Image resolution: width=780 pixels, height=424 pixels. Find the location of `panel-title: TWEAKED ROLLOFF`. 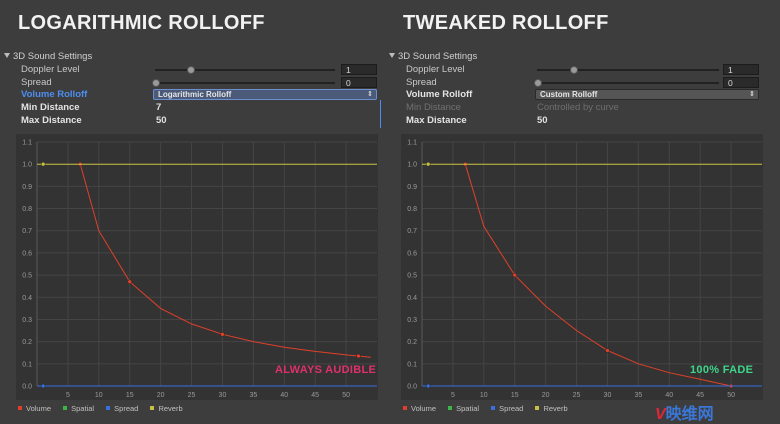

panel-title: TWEAKED ROLLOFF is located at coordinates (506, 23).